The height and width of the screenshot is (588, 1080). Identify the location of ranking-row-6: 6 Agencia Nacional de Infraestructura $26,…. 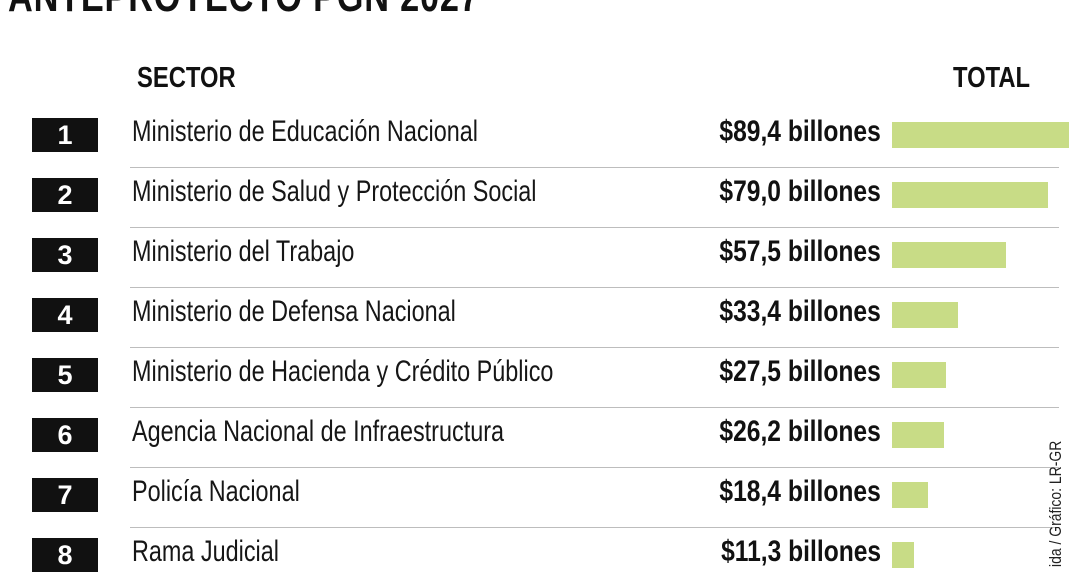
(540, 438).